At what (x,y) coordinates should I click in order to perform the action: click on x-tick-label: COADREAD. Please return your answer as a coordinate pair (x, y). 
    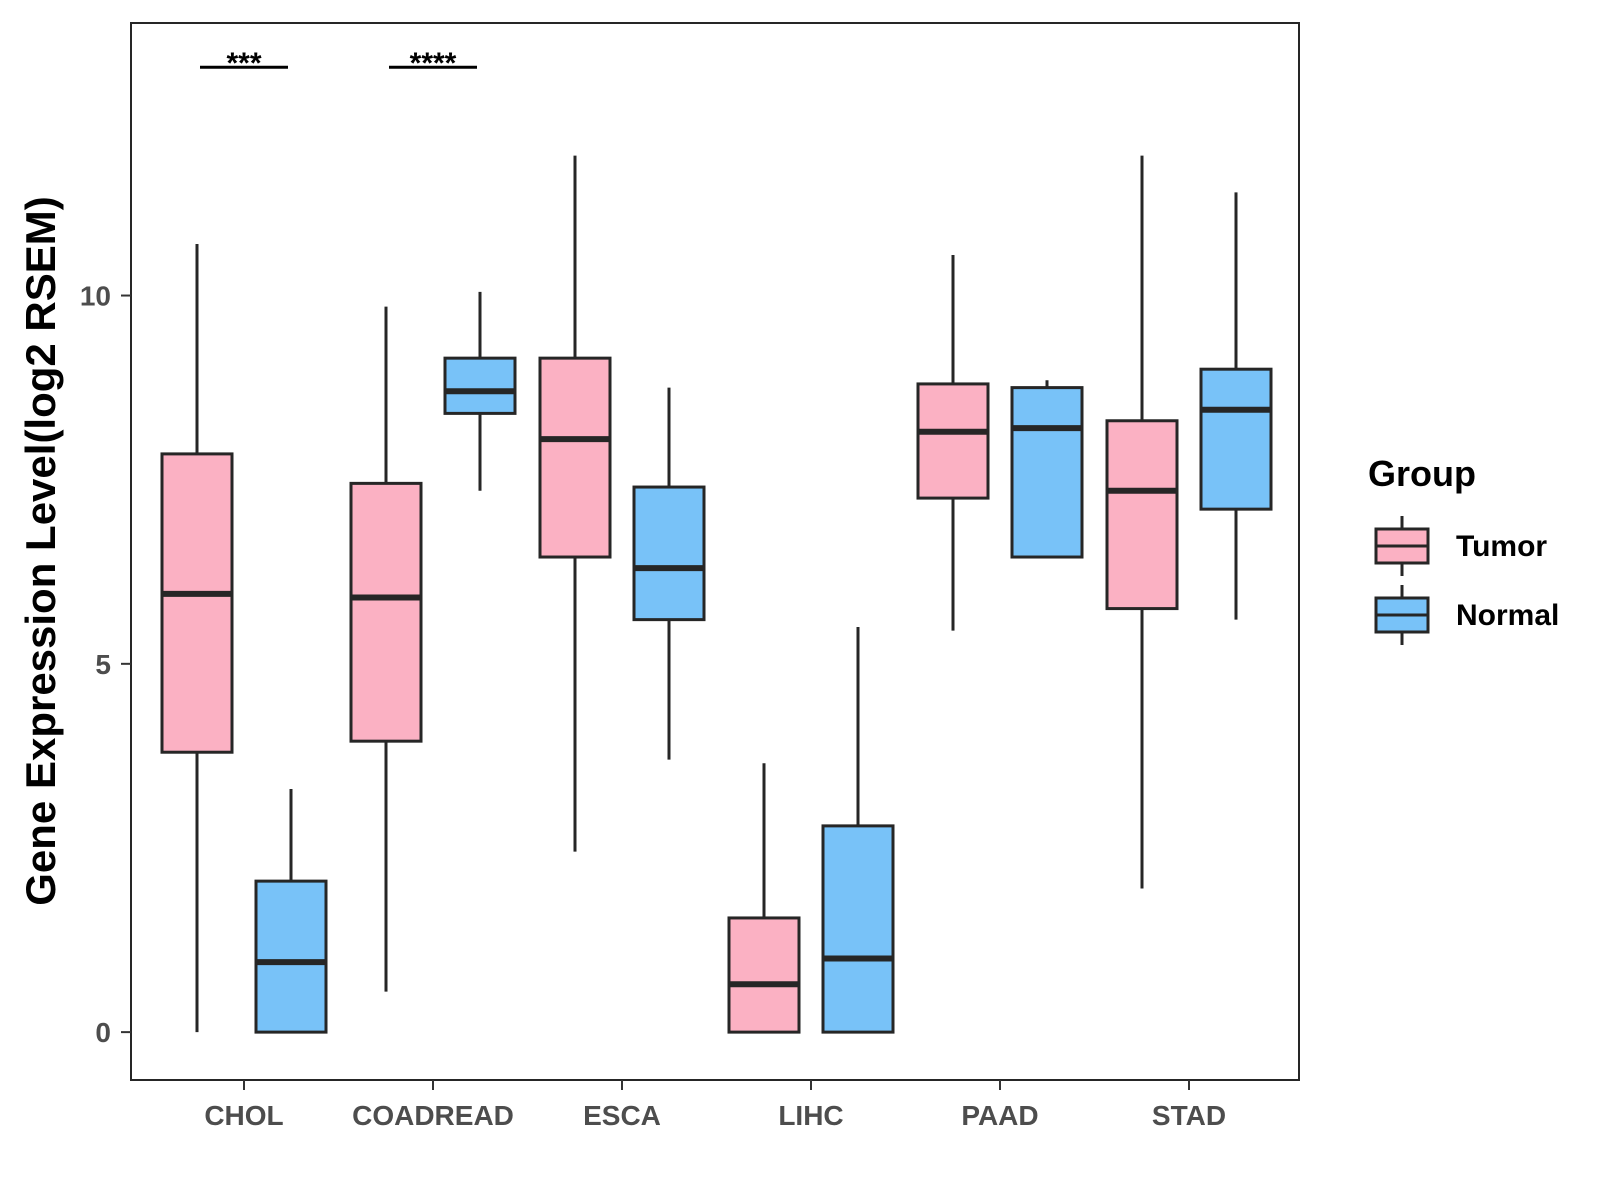
    Looking at the image, I should click on (433, 1115).